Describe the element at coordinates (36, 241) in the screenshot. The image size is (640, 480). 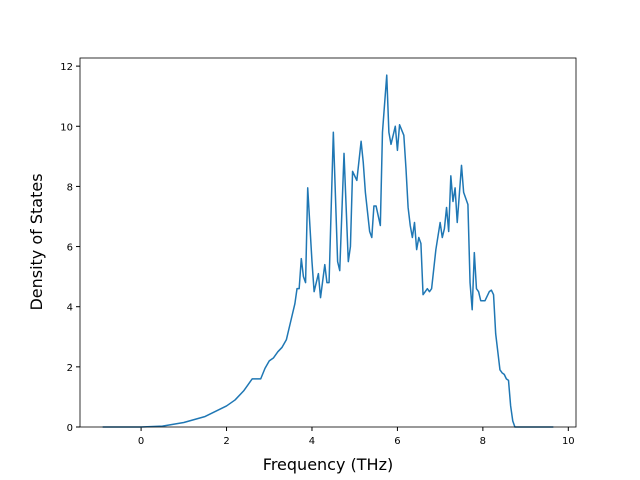
I see `y-axis-label: Density of States` at that location.